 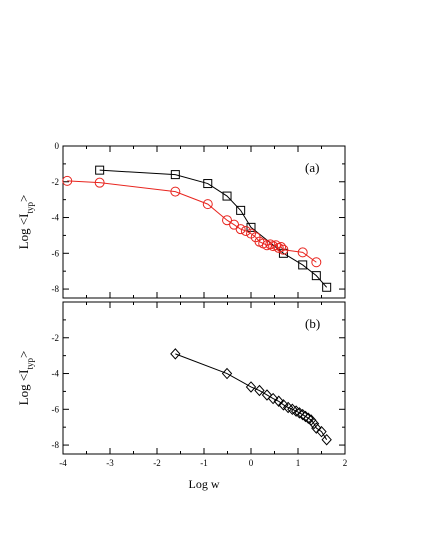 I want to click on y-tick-label-a: -2, so click(x=56, y=182).